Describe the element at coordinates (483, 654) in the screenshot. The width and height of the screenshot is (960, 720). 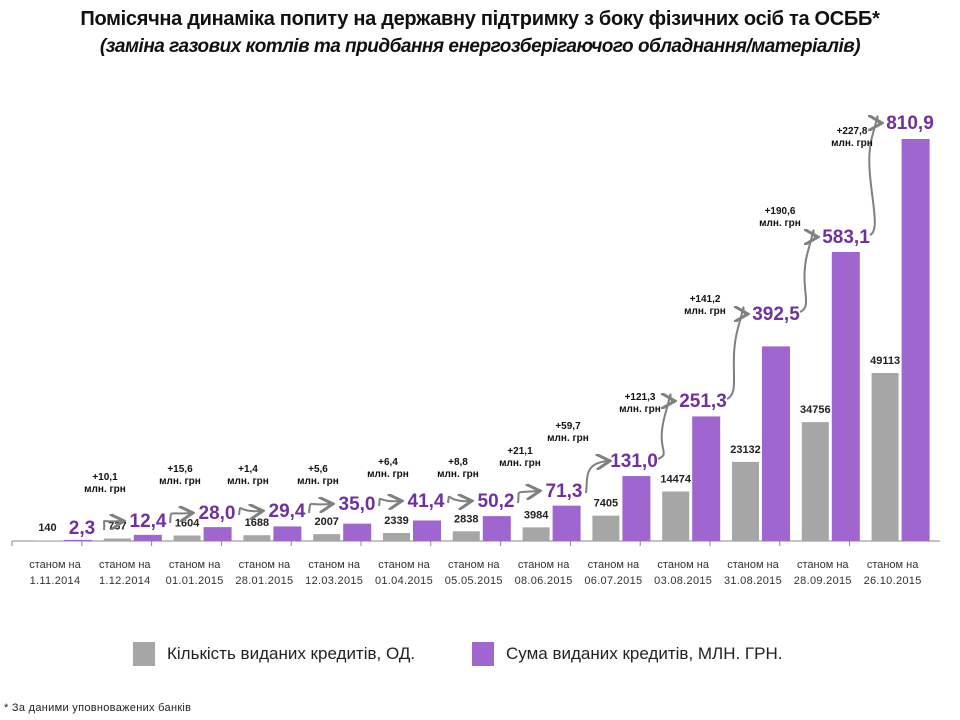
I see `legend-swatch-purple` at that location.